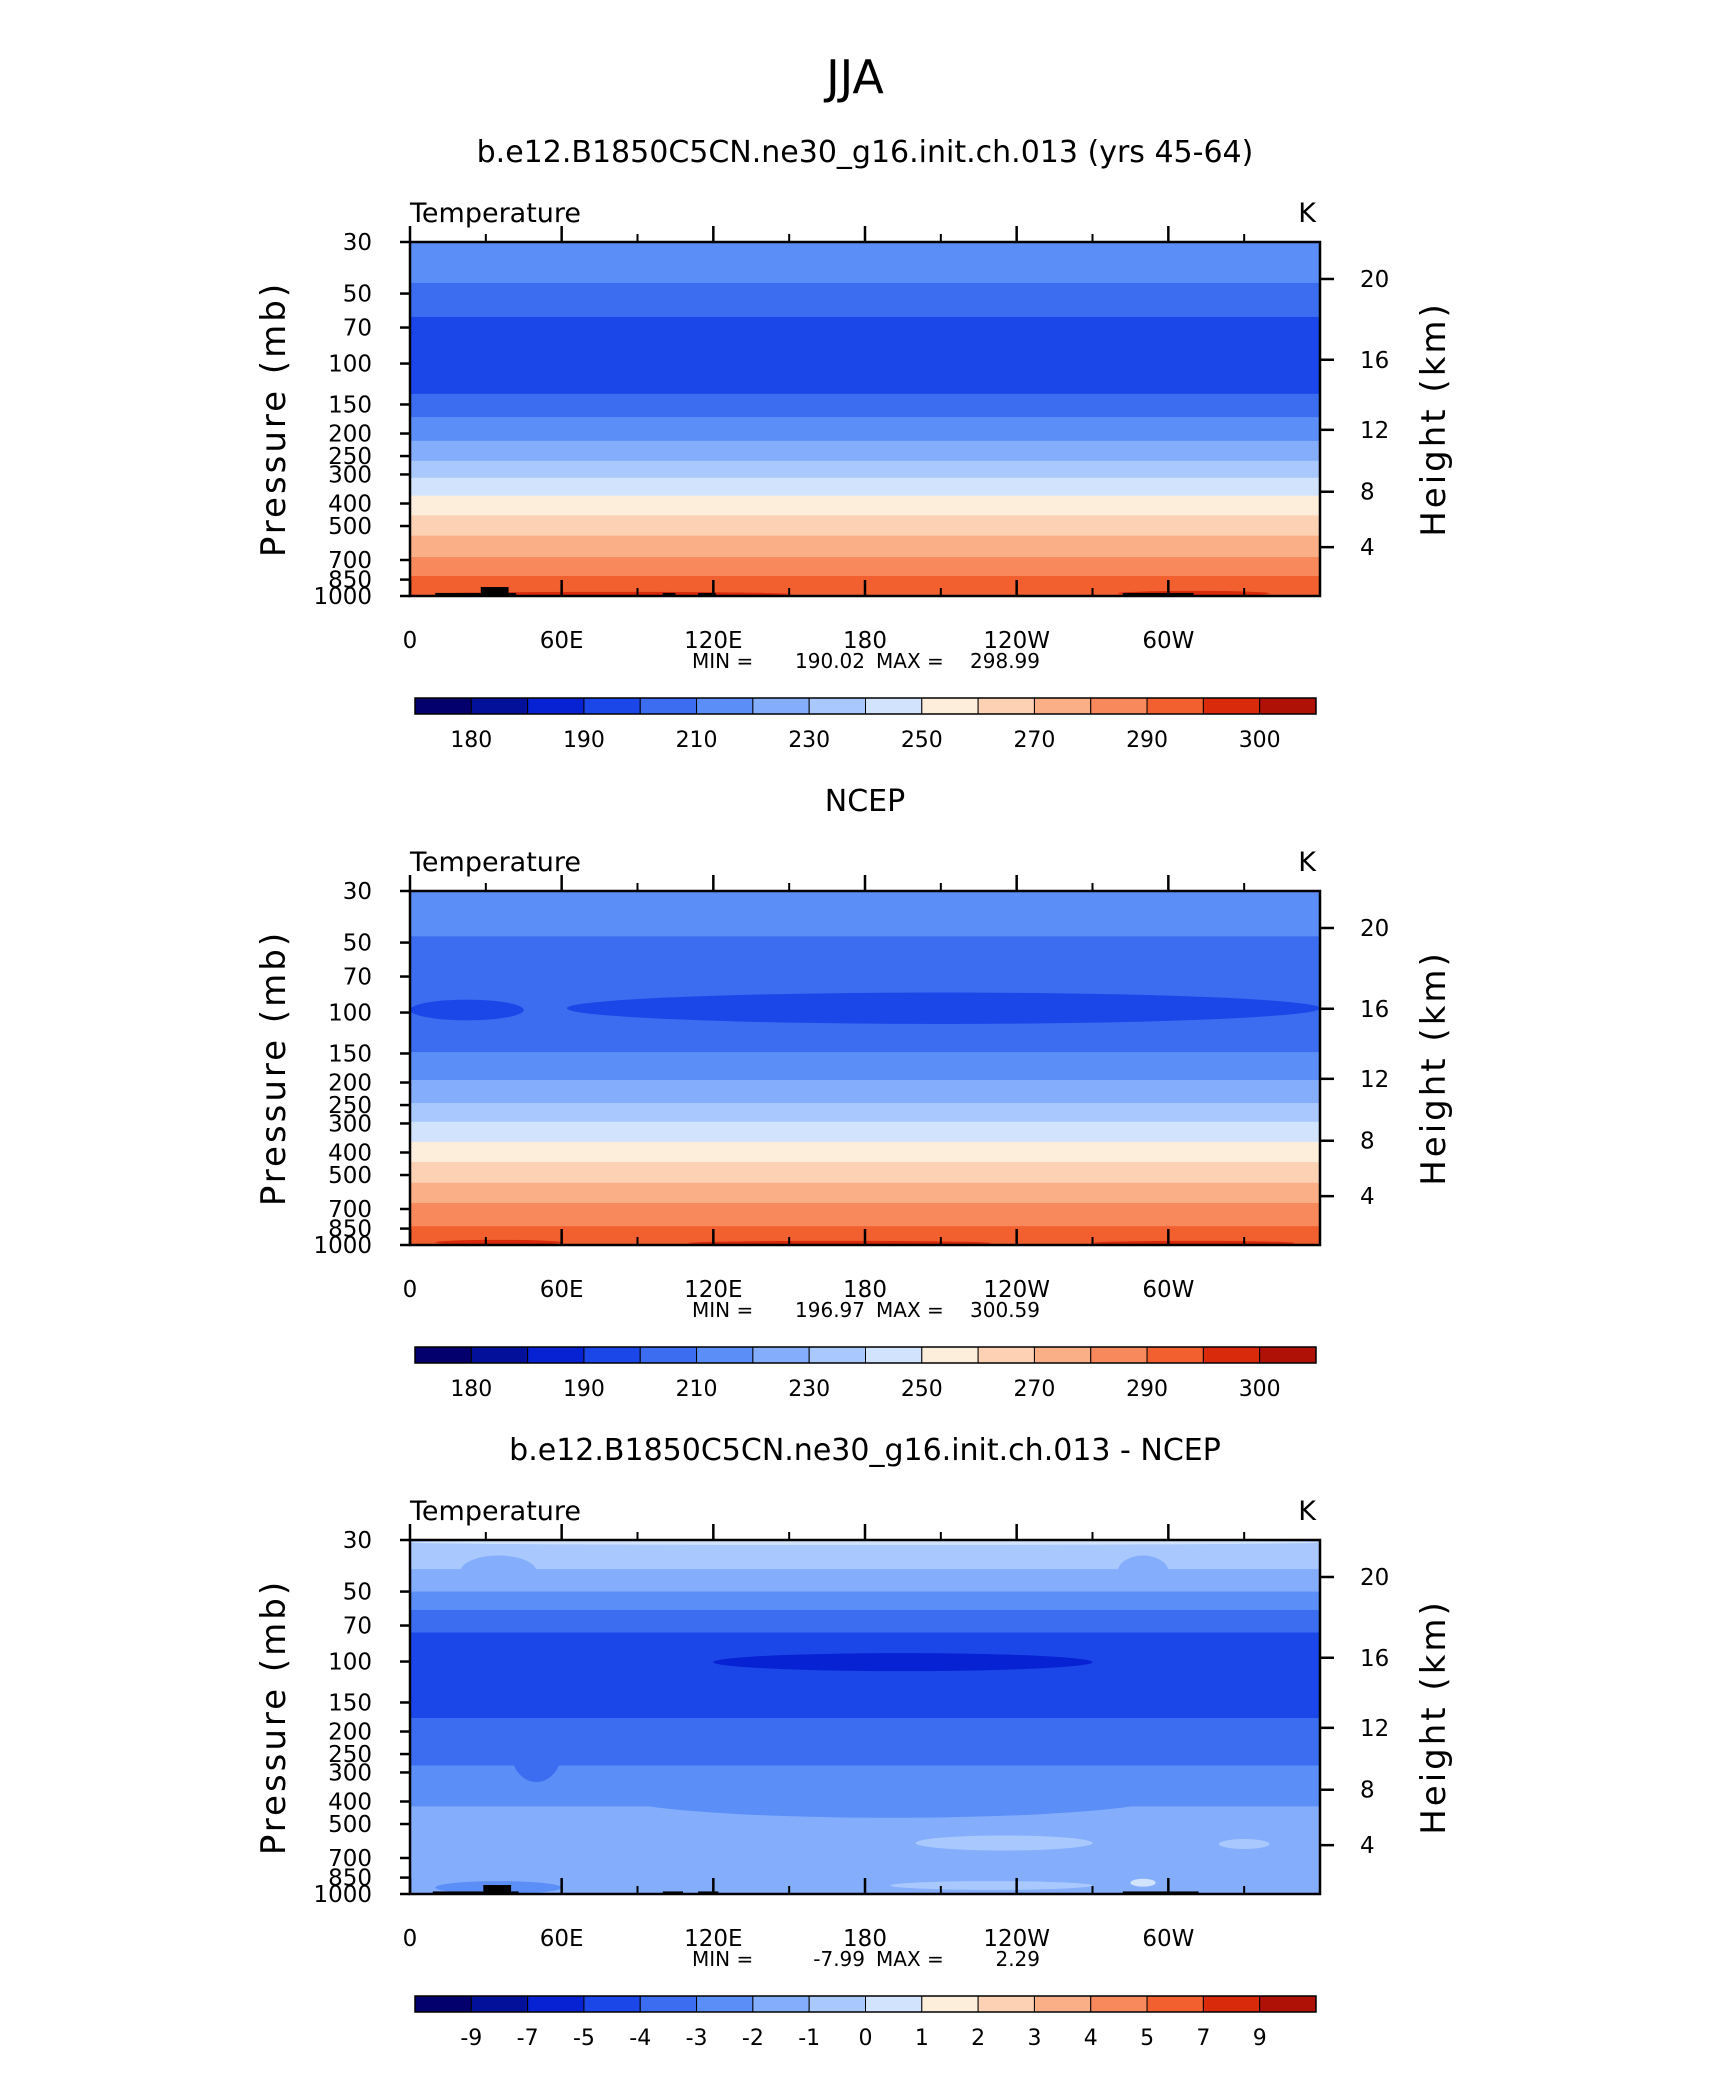 This screenshot has width=1710, height=2074. I want to click on colorbar-label: 4, so click(1091, 2038).